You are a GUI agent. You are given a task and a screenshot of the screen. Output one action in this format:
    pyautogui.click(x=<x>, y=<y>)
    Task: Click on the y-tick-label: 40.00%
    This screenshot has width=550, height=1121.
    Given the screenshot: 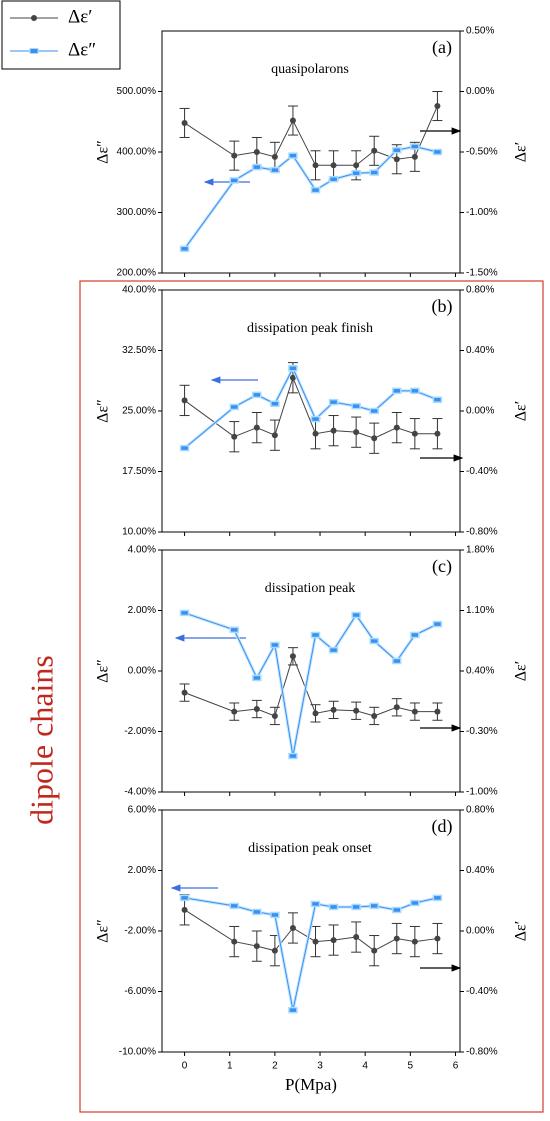 What is the action you would take?
    pyautogui.click(x=139, y=290)
    